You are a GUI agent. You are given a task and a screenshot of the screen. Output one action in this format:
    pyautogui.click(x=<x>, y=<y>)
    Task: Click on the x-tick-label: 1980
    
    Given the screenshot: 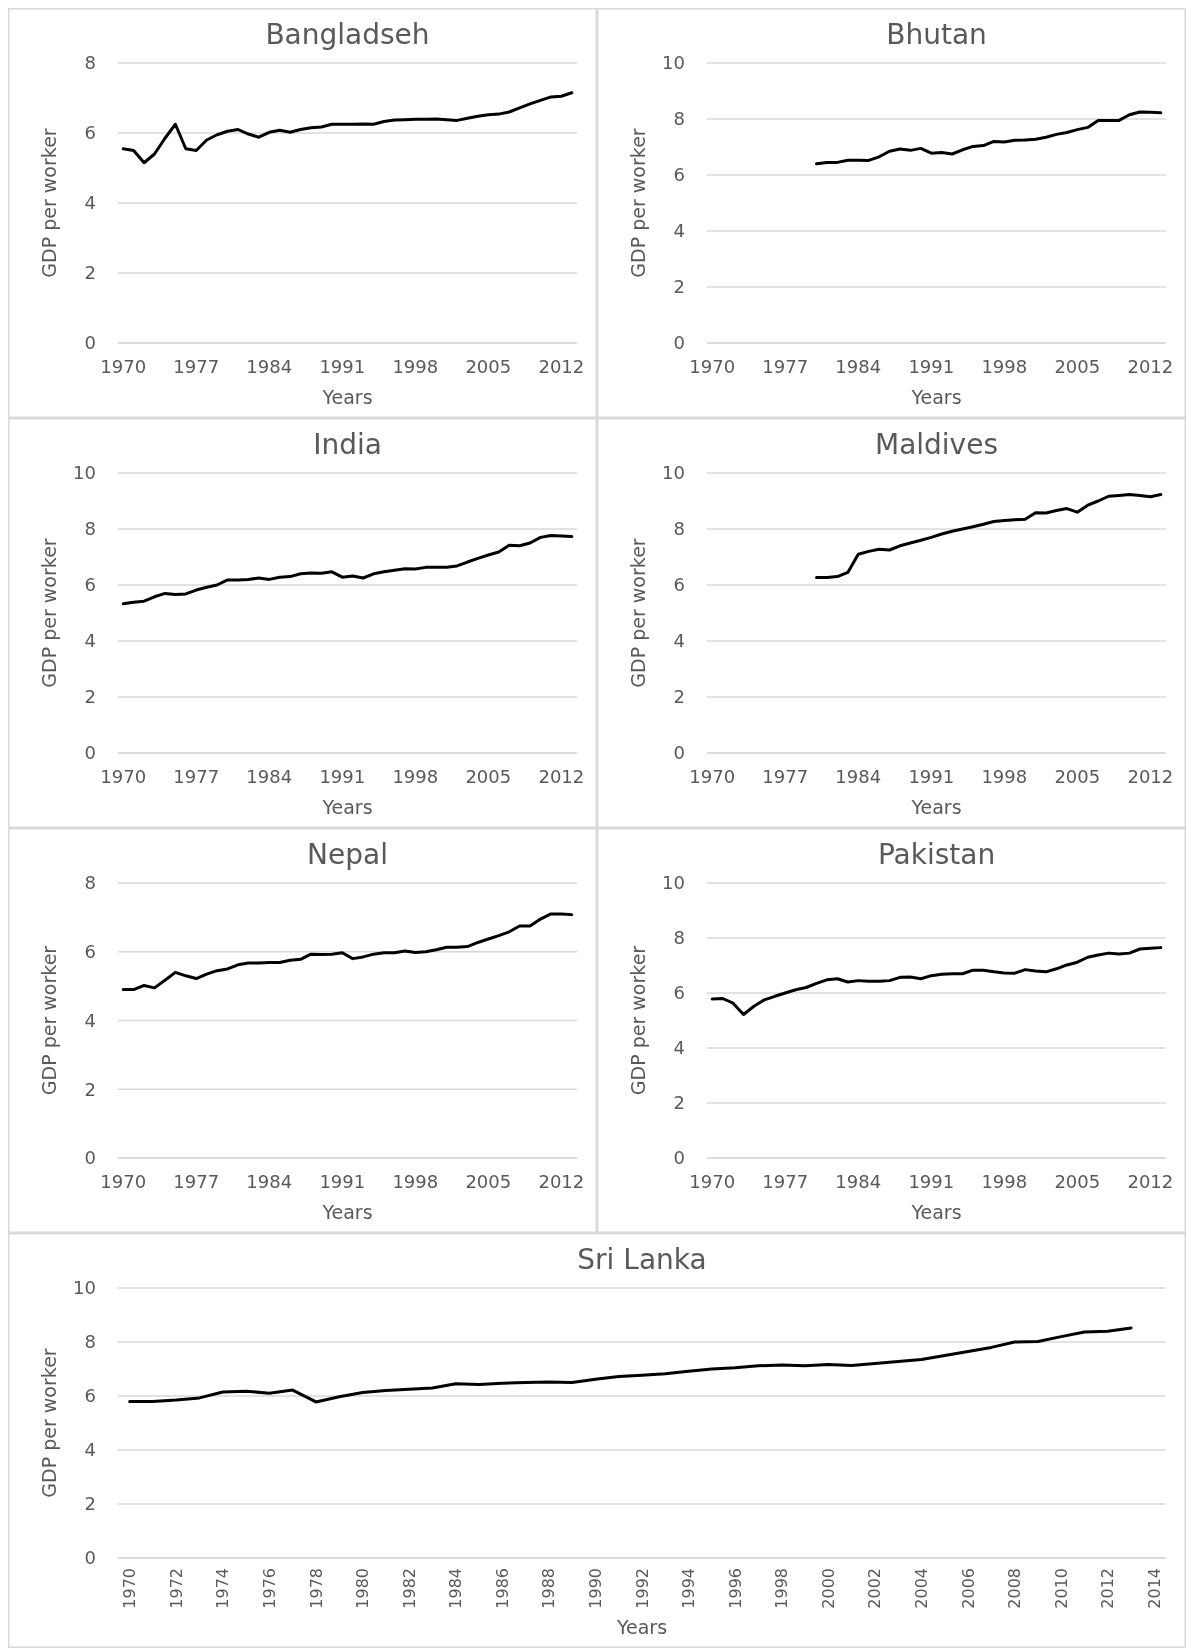 What is the action you would take?
    pyautogui.click(x=363, y=1588)
    